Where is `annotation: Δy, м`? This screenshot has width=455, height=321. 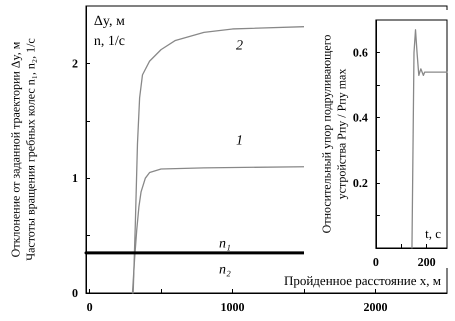
annotation: Δy, м is located at coordinates (110, 22).